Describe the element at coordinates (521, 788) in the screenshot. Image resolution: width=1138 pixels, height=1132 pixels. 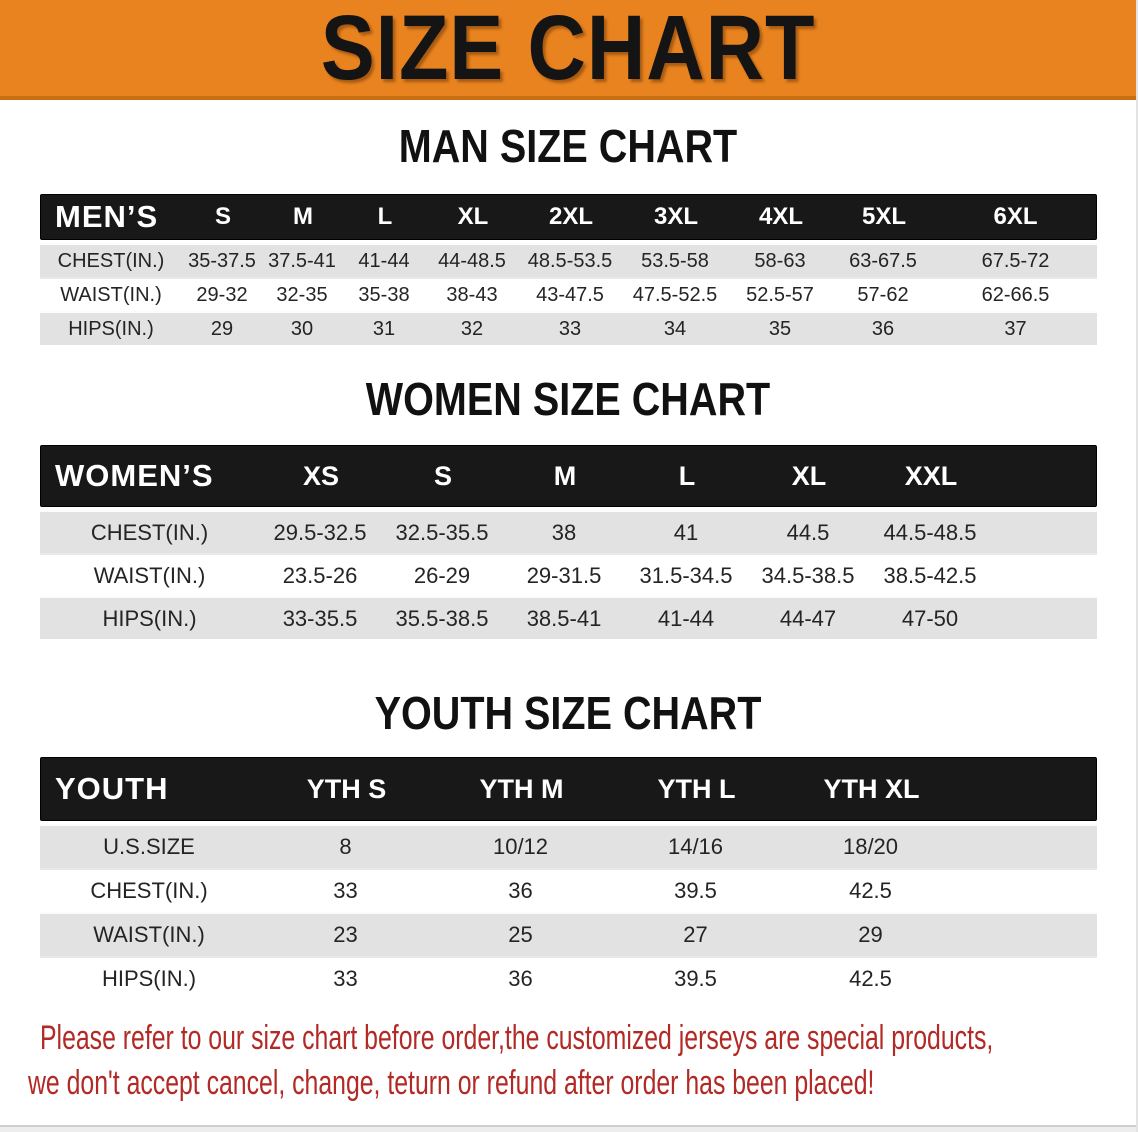
I see `size-header-cell: YTH M` at that location.